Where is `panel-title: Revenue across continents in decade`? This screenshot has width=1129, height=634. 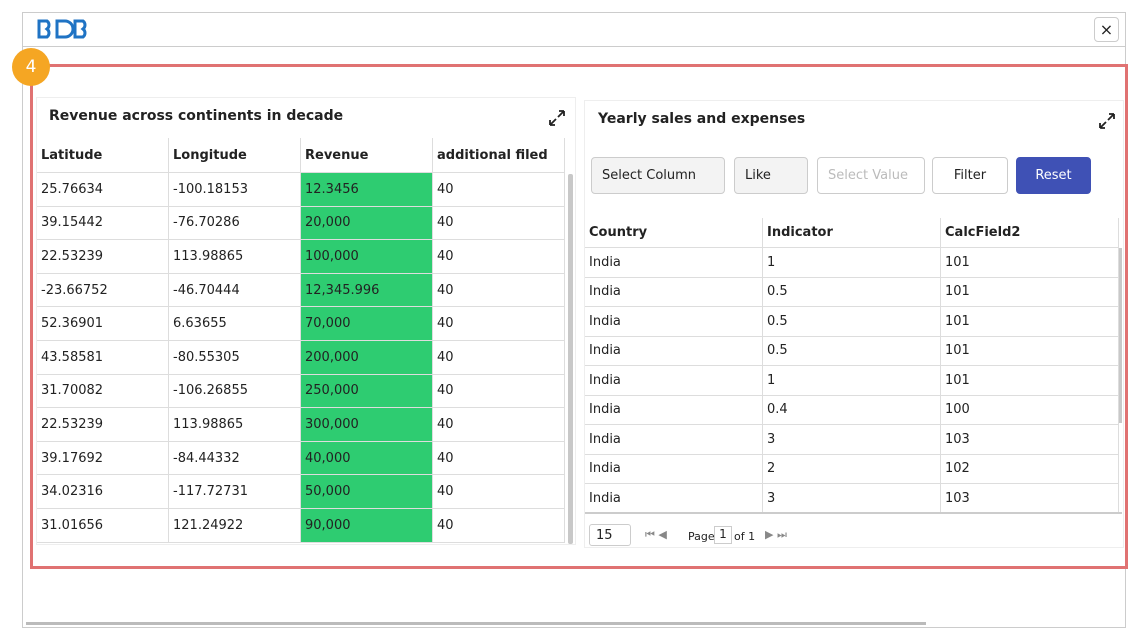
panel-title: Revenue across continents in decade is located at coordinates (196, 116).